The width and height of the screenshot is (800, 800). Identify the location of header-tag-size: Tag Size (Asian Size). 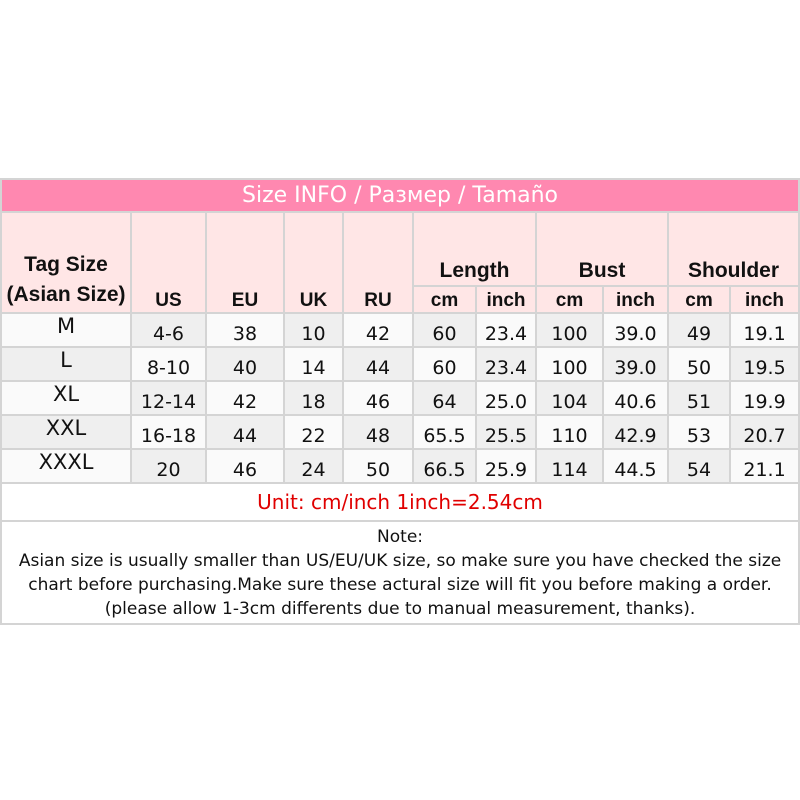
(66, 262).